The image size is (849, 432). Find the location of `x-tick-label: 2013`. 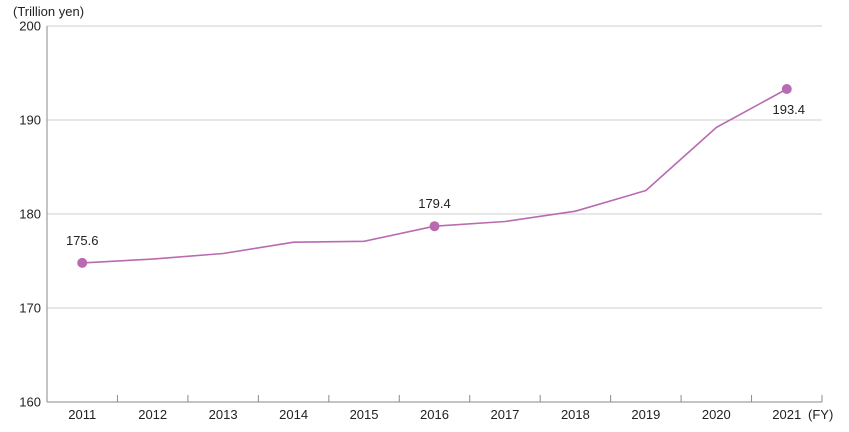

x-tick-label: 2013 is located at coordinates (223, 414).